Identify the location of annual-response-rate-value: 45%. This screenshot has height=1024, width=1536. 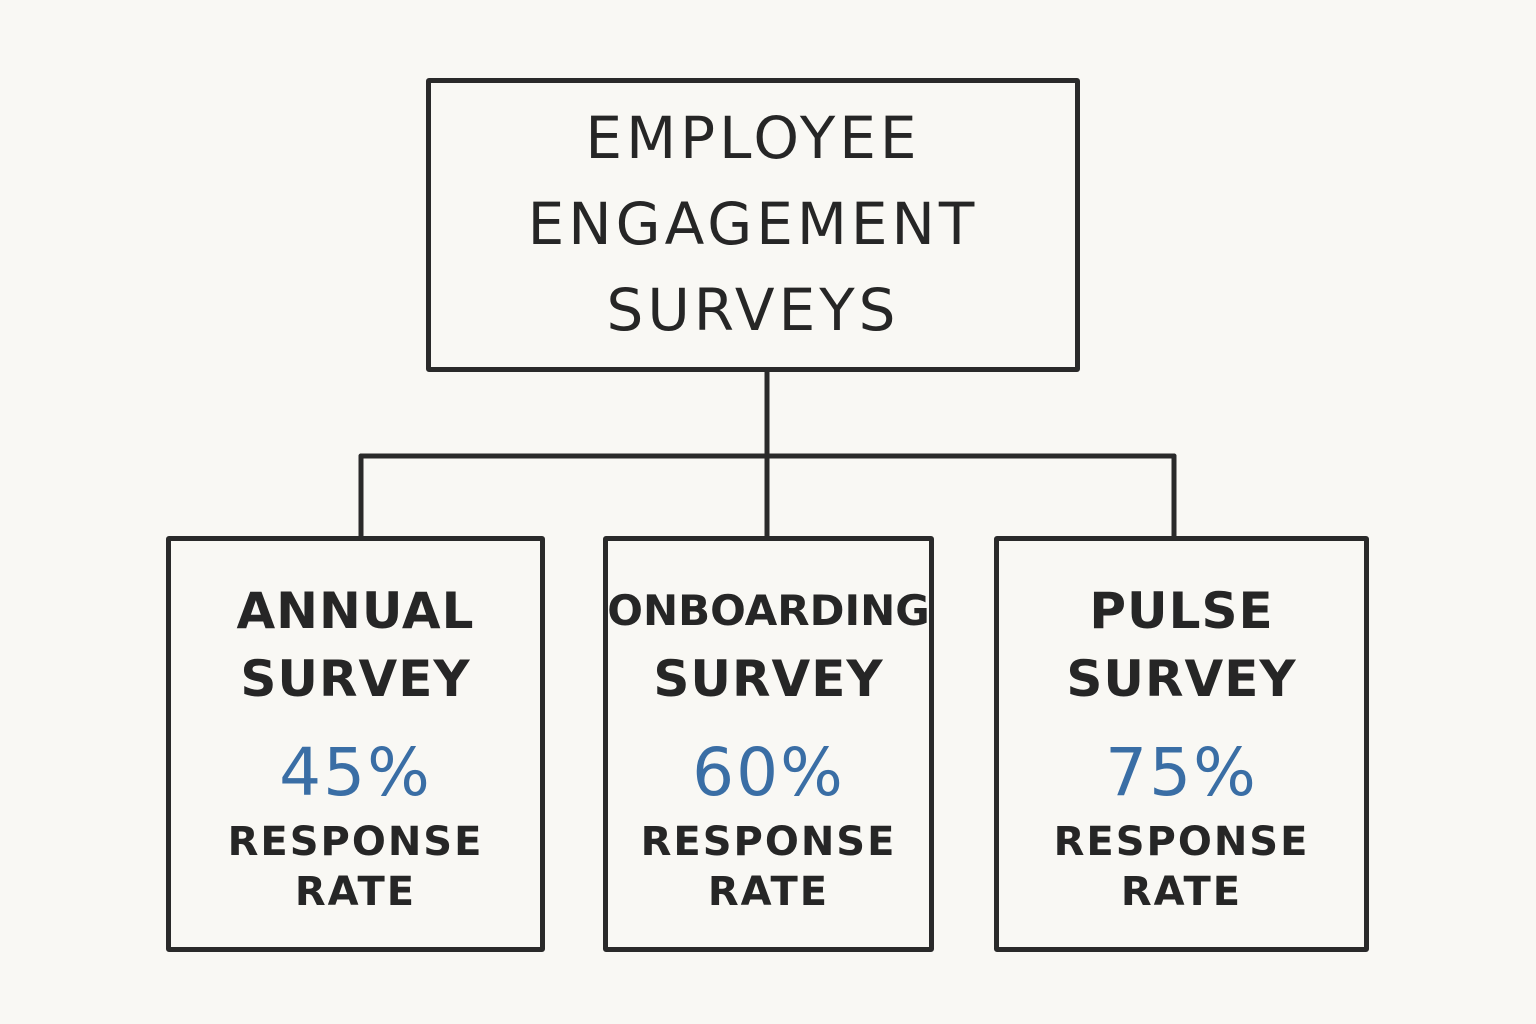
(355, 772).